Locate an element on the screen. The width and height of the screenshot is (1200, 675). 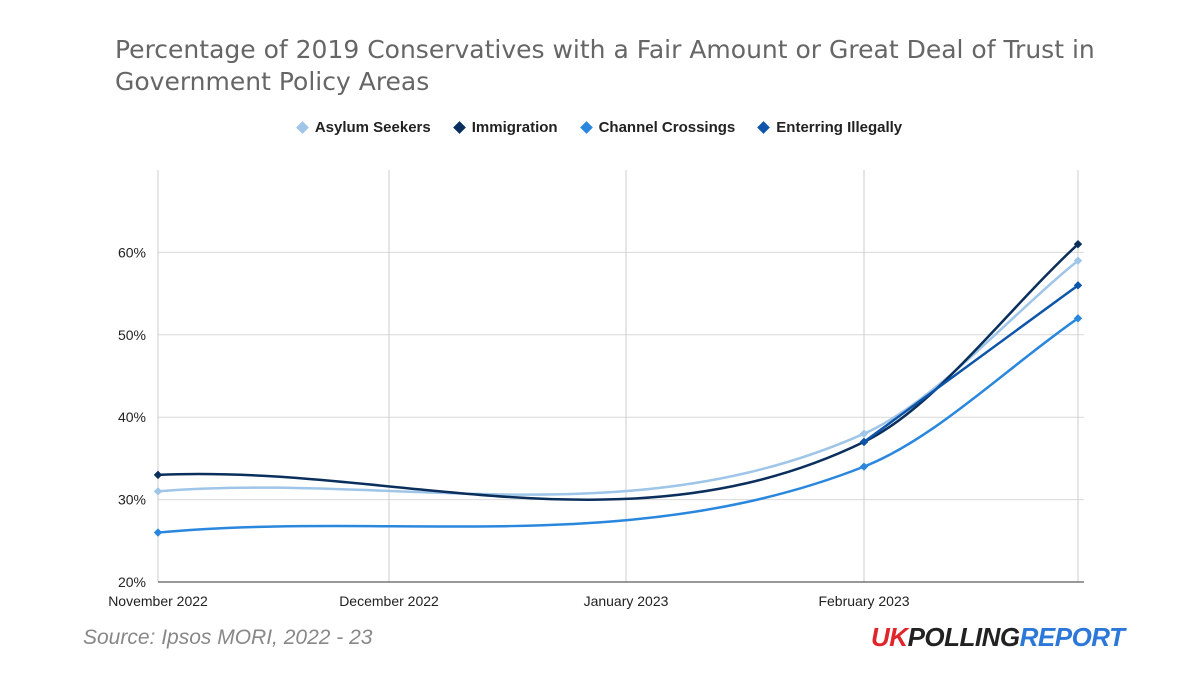
x-tick-label: February 2023 is located at coordinates (863, 601).